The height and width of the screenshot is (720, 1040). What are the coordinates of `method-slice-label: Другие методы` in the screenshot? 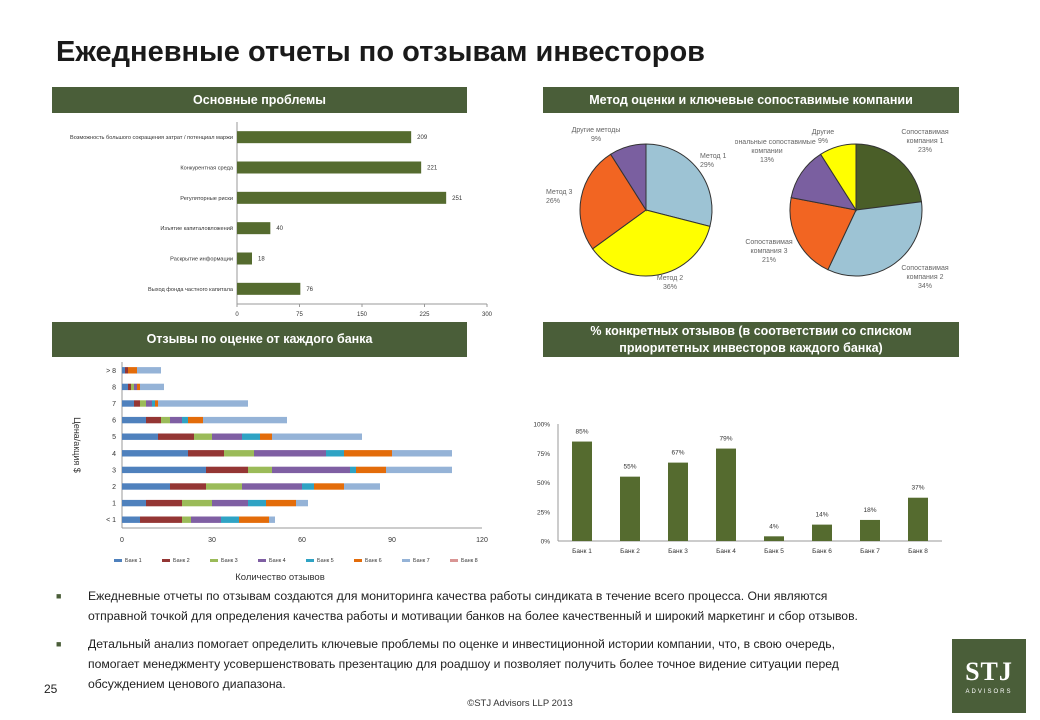 It's located at (596, 130).